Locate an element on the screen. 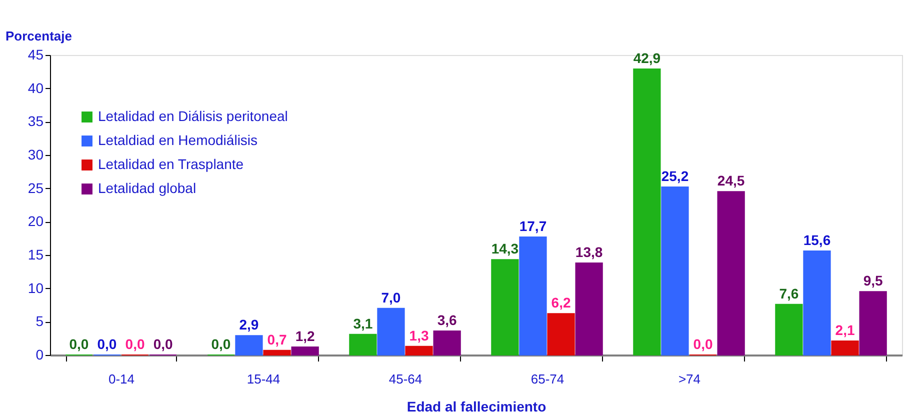 This screenshot has width=910, height=419. y-axis-title: Porcentaje is located at coordinates (39, 36).